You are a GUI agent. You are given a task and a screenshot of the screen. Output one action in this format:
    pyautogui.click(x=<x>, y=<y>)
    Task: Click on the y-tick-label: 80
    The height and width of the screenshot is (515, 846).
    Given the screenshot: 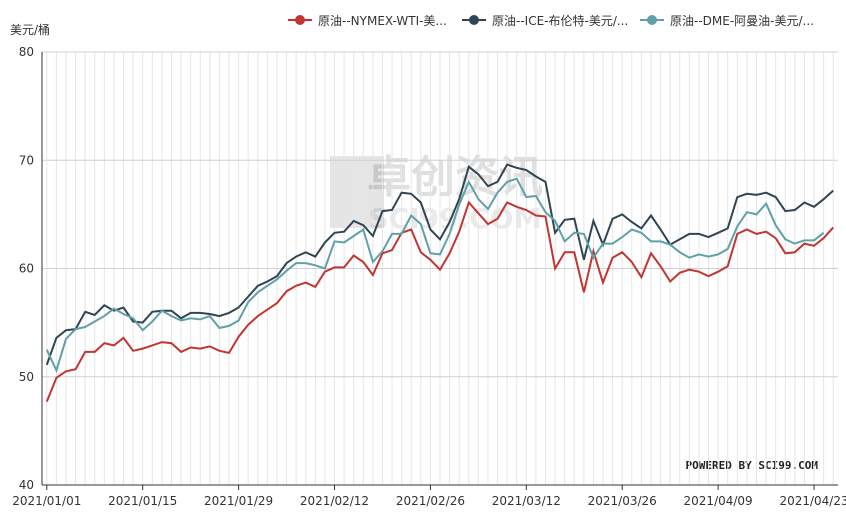 What is the action you would take?
    pyautogui.click(x=26, y=52)
    